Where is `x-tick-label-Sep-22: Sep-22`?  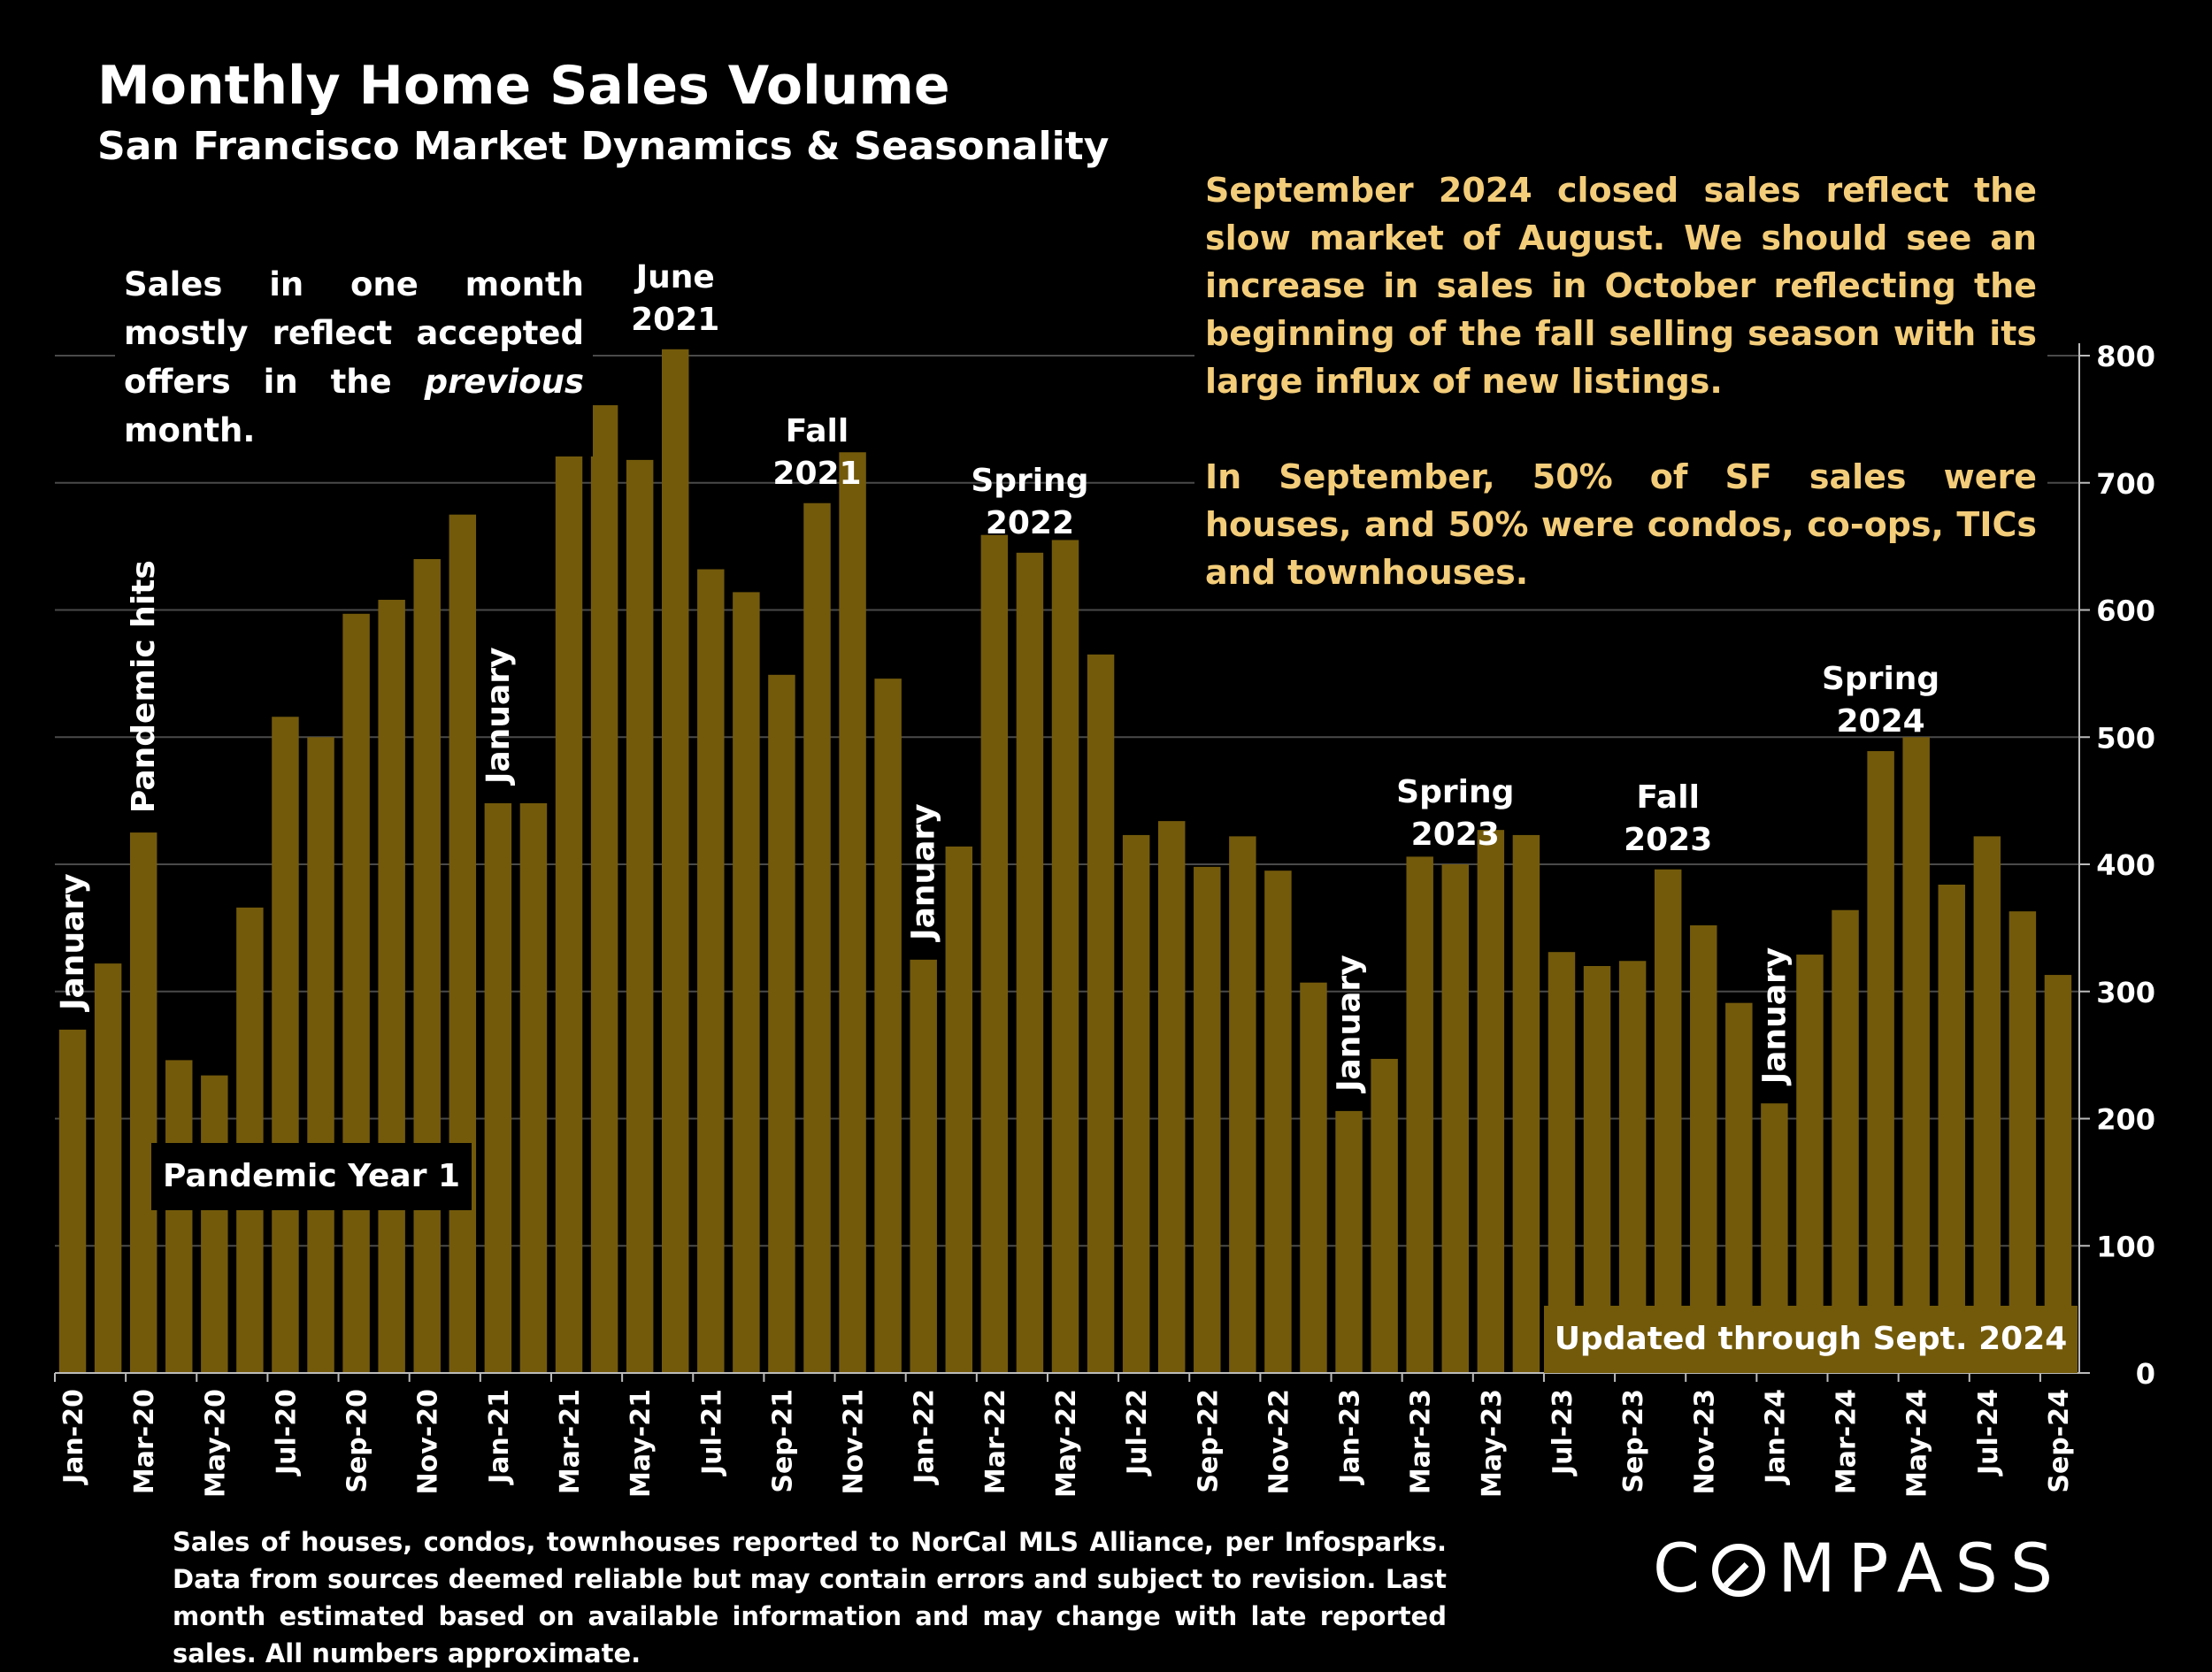 x-tick-label-Sep-22: Sep-22 is located at coordinates (1208, 1441).